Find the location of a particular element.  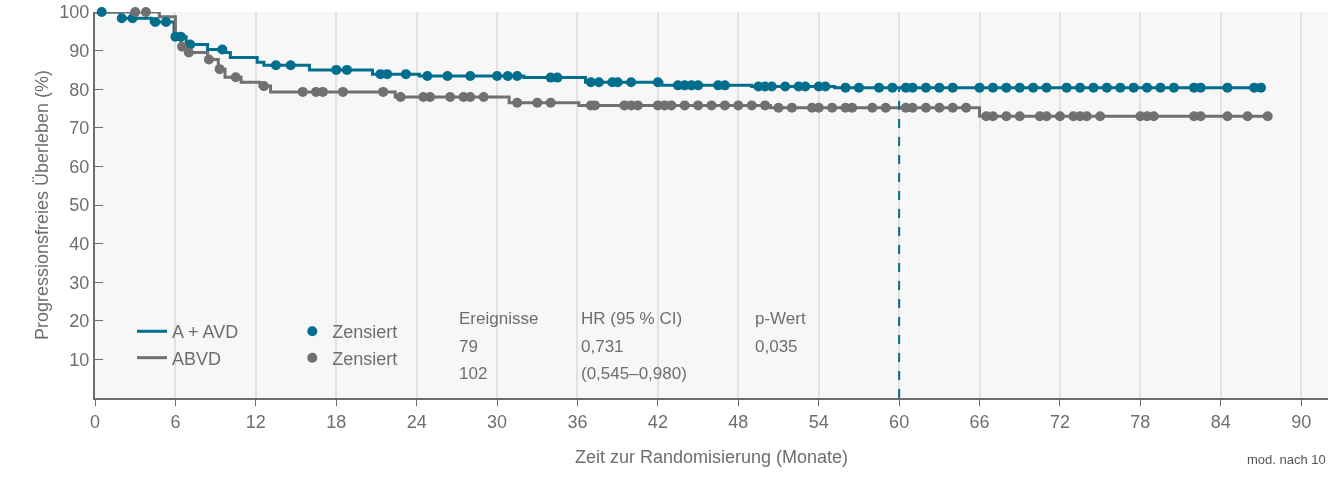

x-tick-label: 90 is located at coordinates (1301, 421).